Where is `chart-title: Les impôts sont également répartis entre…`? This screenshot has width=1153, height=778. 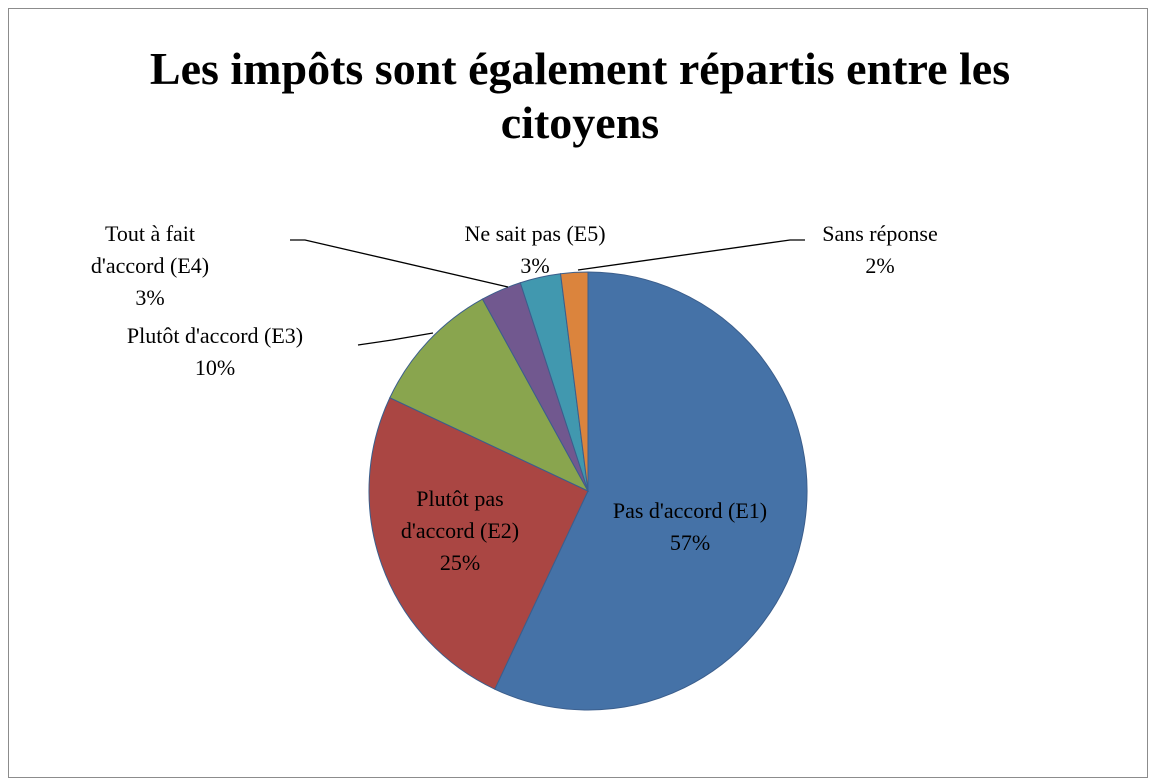 chart-title: Les impôts sont également répartis entre… is located at coordinates (580, 95).